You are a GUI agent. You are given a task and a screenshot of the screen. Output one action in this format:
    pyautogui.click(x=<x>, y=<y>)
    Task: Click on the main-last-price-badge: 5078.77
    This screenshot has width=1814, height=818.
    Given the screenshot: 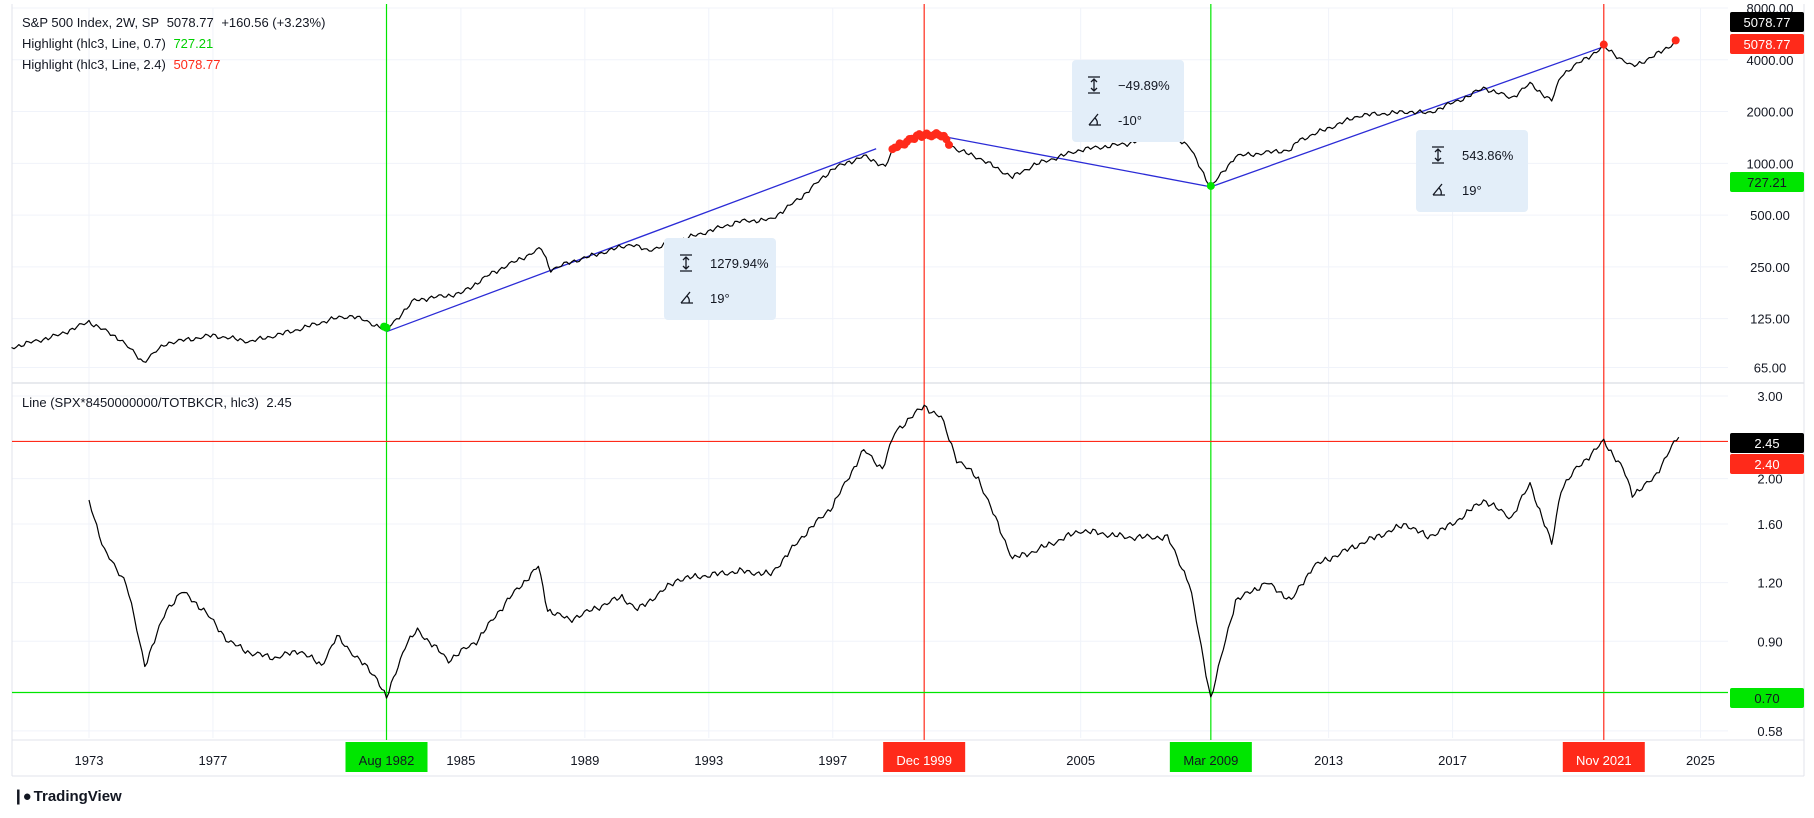 What is the action you would take?
    pyautogui.click(x=1767, y=22)
    